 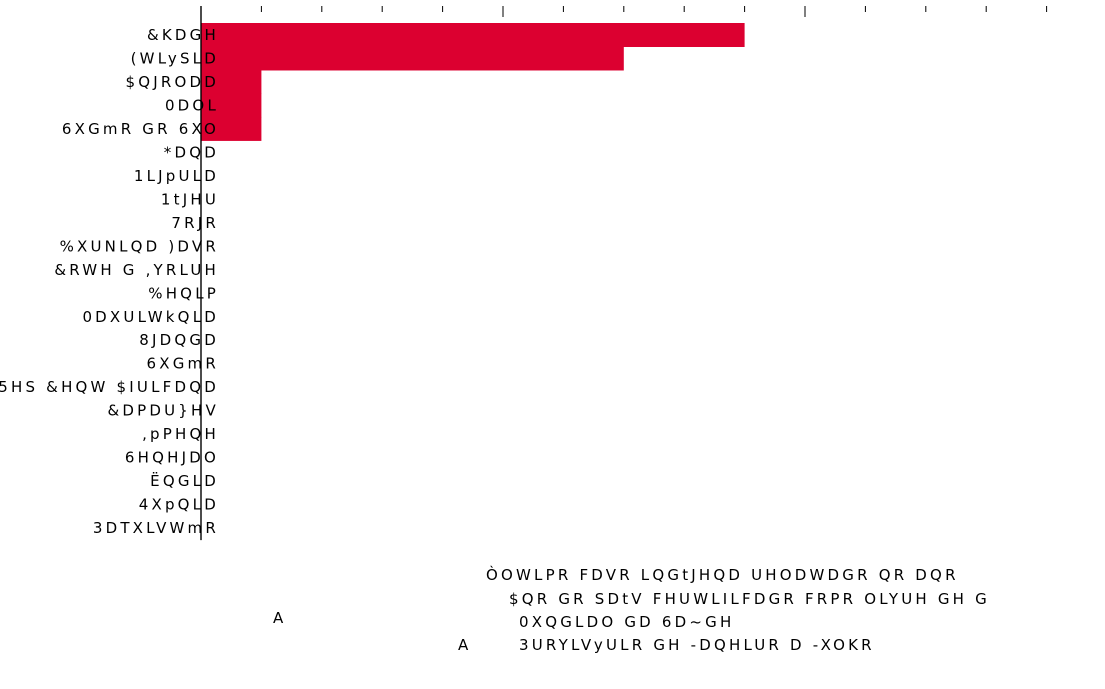 What do you see at coordinates (697, 645) in the screenshot?
I see `footnote-line-4: 3URYLVyULR GH -DQHLUR D -XOKR` at bounding box center [697, 645].